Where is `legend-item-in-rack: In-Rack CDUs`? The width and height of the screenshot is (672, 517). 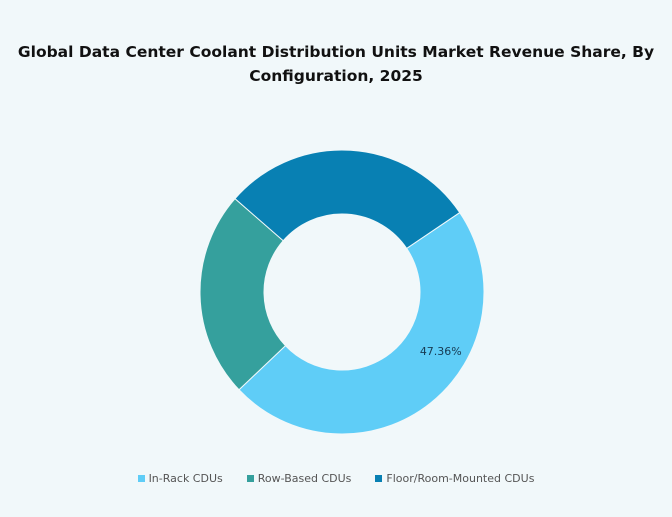 legend-item-in-rack: In-Rack CDUs is located at coordinates (180, 478).